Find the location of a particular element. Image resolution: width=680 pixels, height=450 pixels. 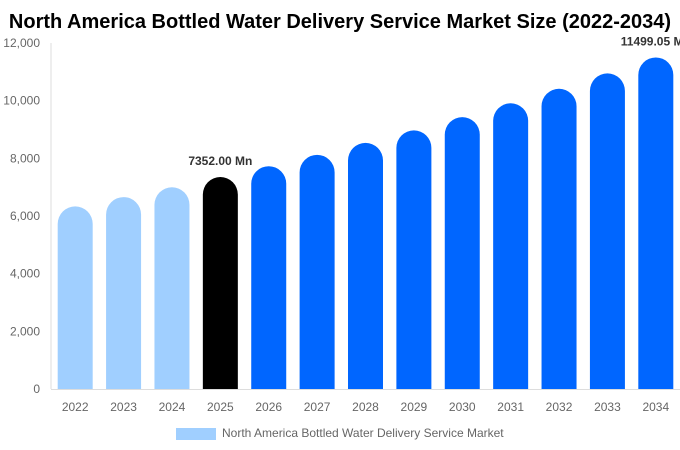

x-tick-label: 2029 is located at coordinates (414, 407).